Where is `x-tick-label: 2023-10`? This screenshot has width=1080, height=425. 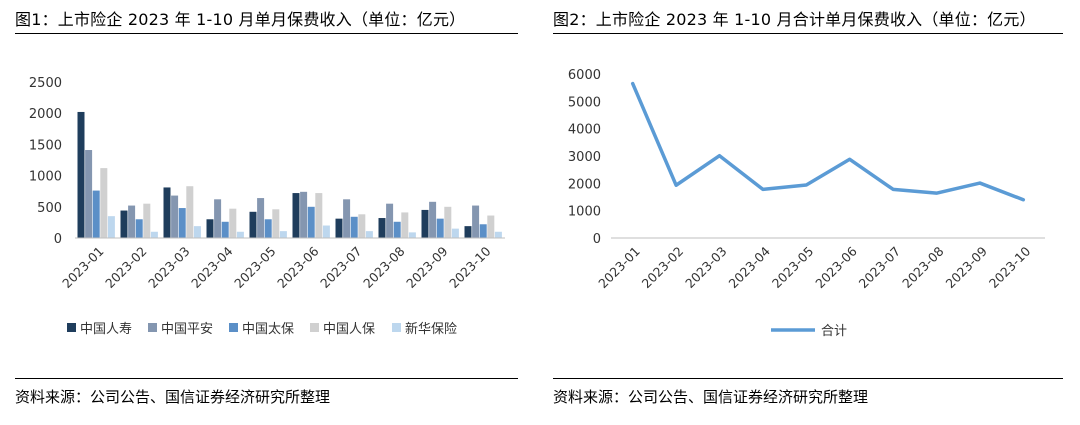 x-tick-label: 2023-10 is located at coordinates (1010, 267).